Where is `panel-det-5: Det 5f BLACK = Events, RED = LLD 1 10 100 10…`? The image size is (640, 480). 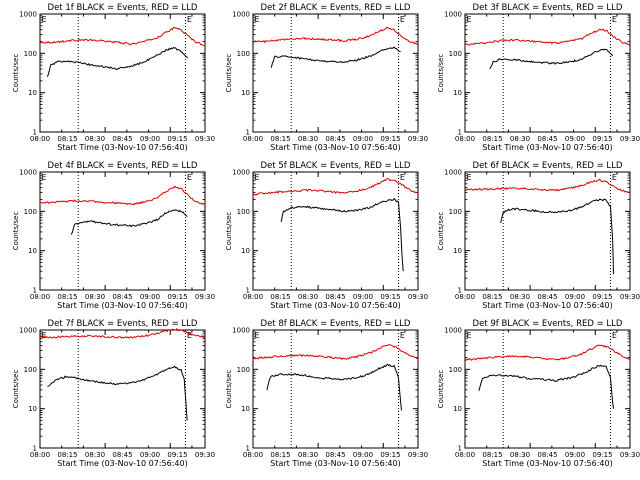
panel-det-5: Det 5f BLACK = Events, RED = LLD 1 10 100 10… is located at coordinates (326, 235).